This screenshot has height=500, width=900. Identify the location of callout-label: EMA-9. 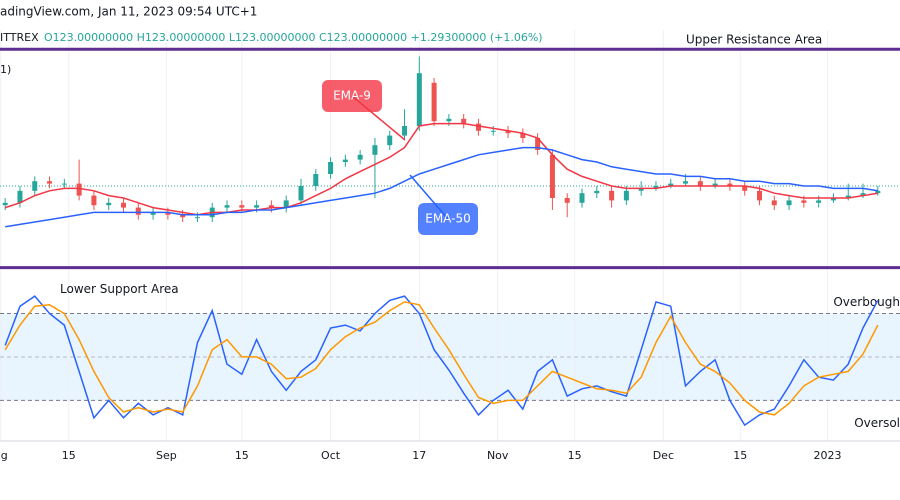
(352, 96).